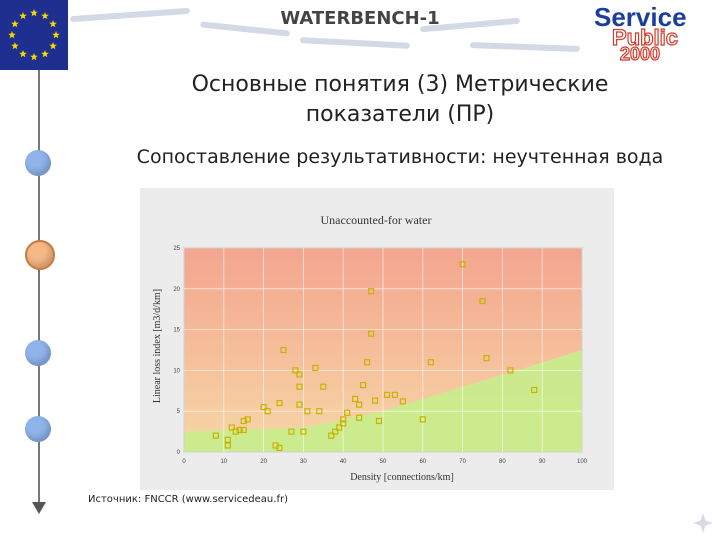 The image size is (720, 540). I want to click on y-axis-label: Linear loss index [m3/d/km], so click(157, 346).